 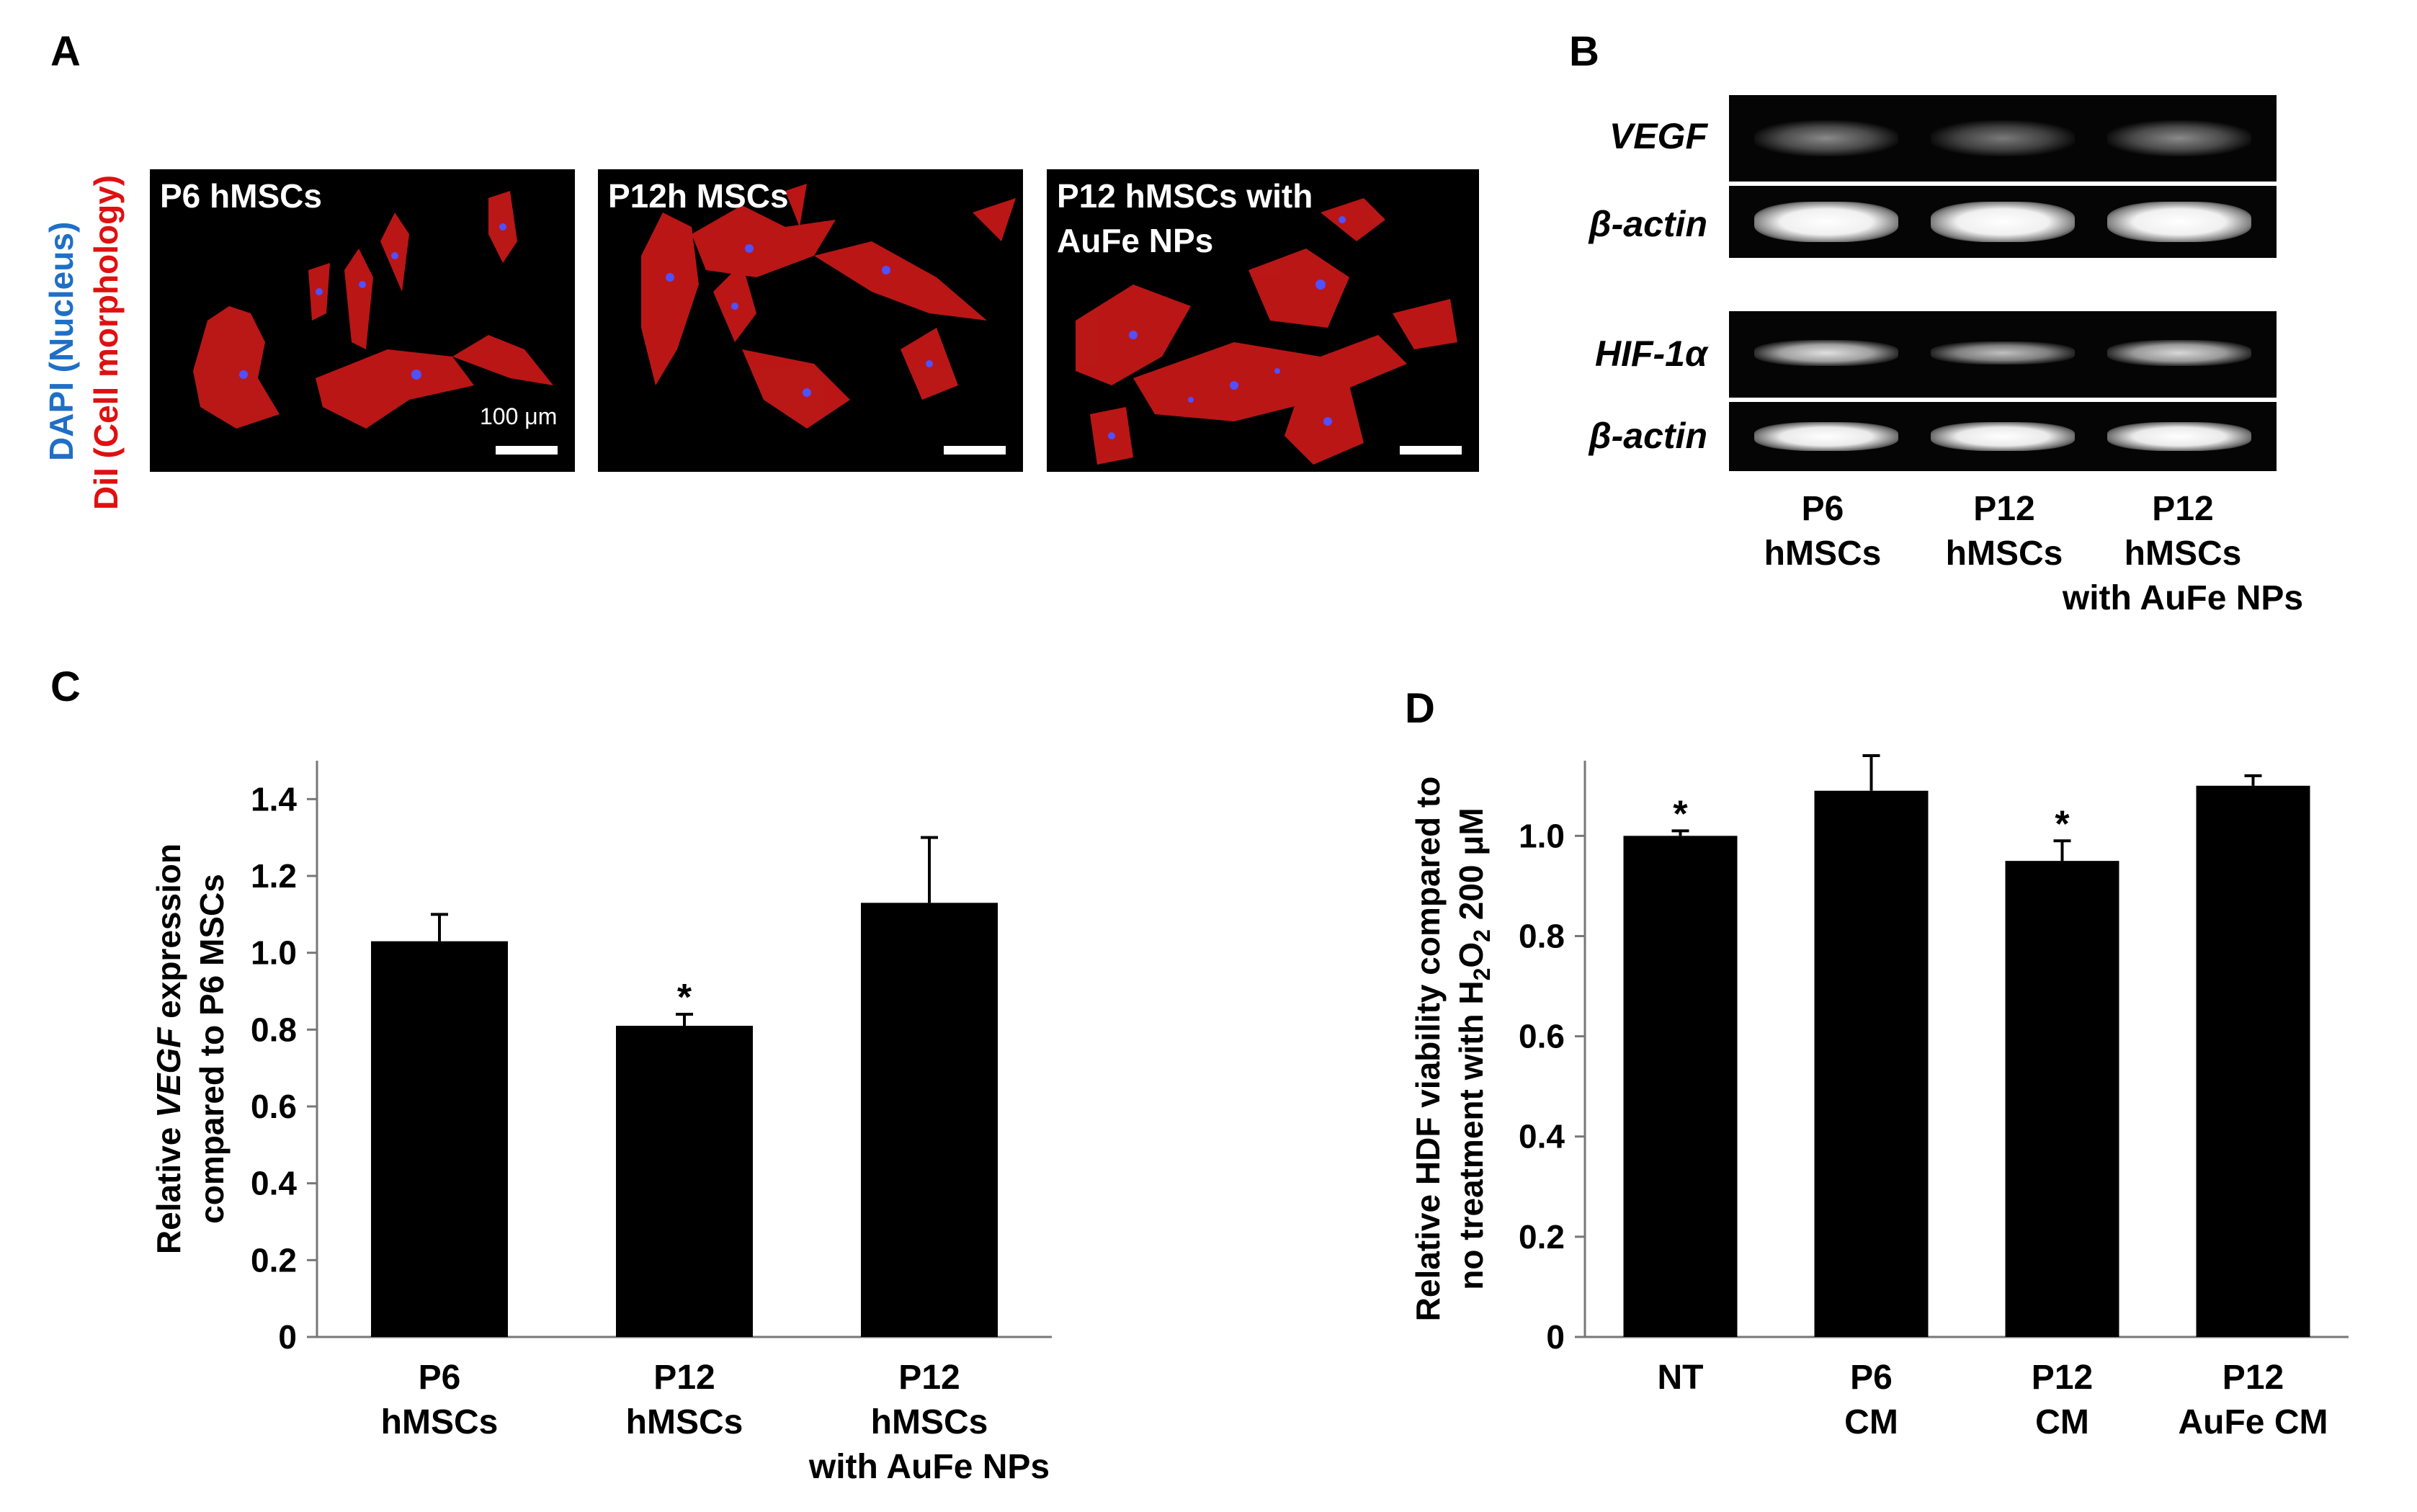 I want to click on category-label: AuFe CM, so click(x=2253, y=1422).